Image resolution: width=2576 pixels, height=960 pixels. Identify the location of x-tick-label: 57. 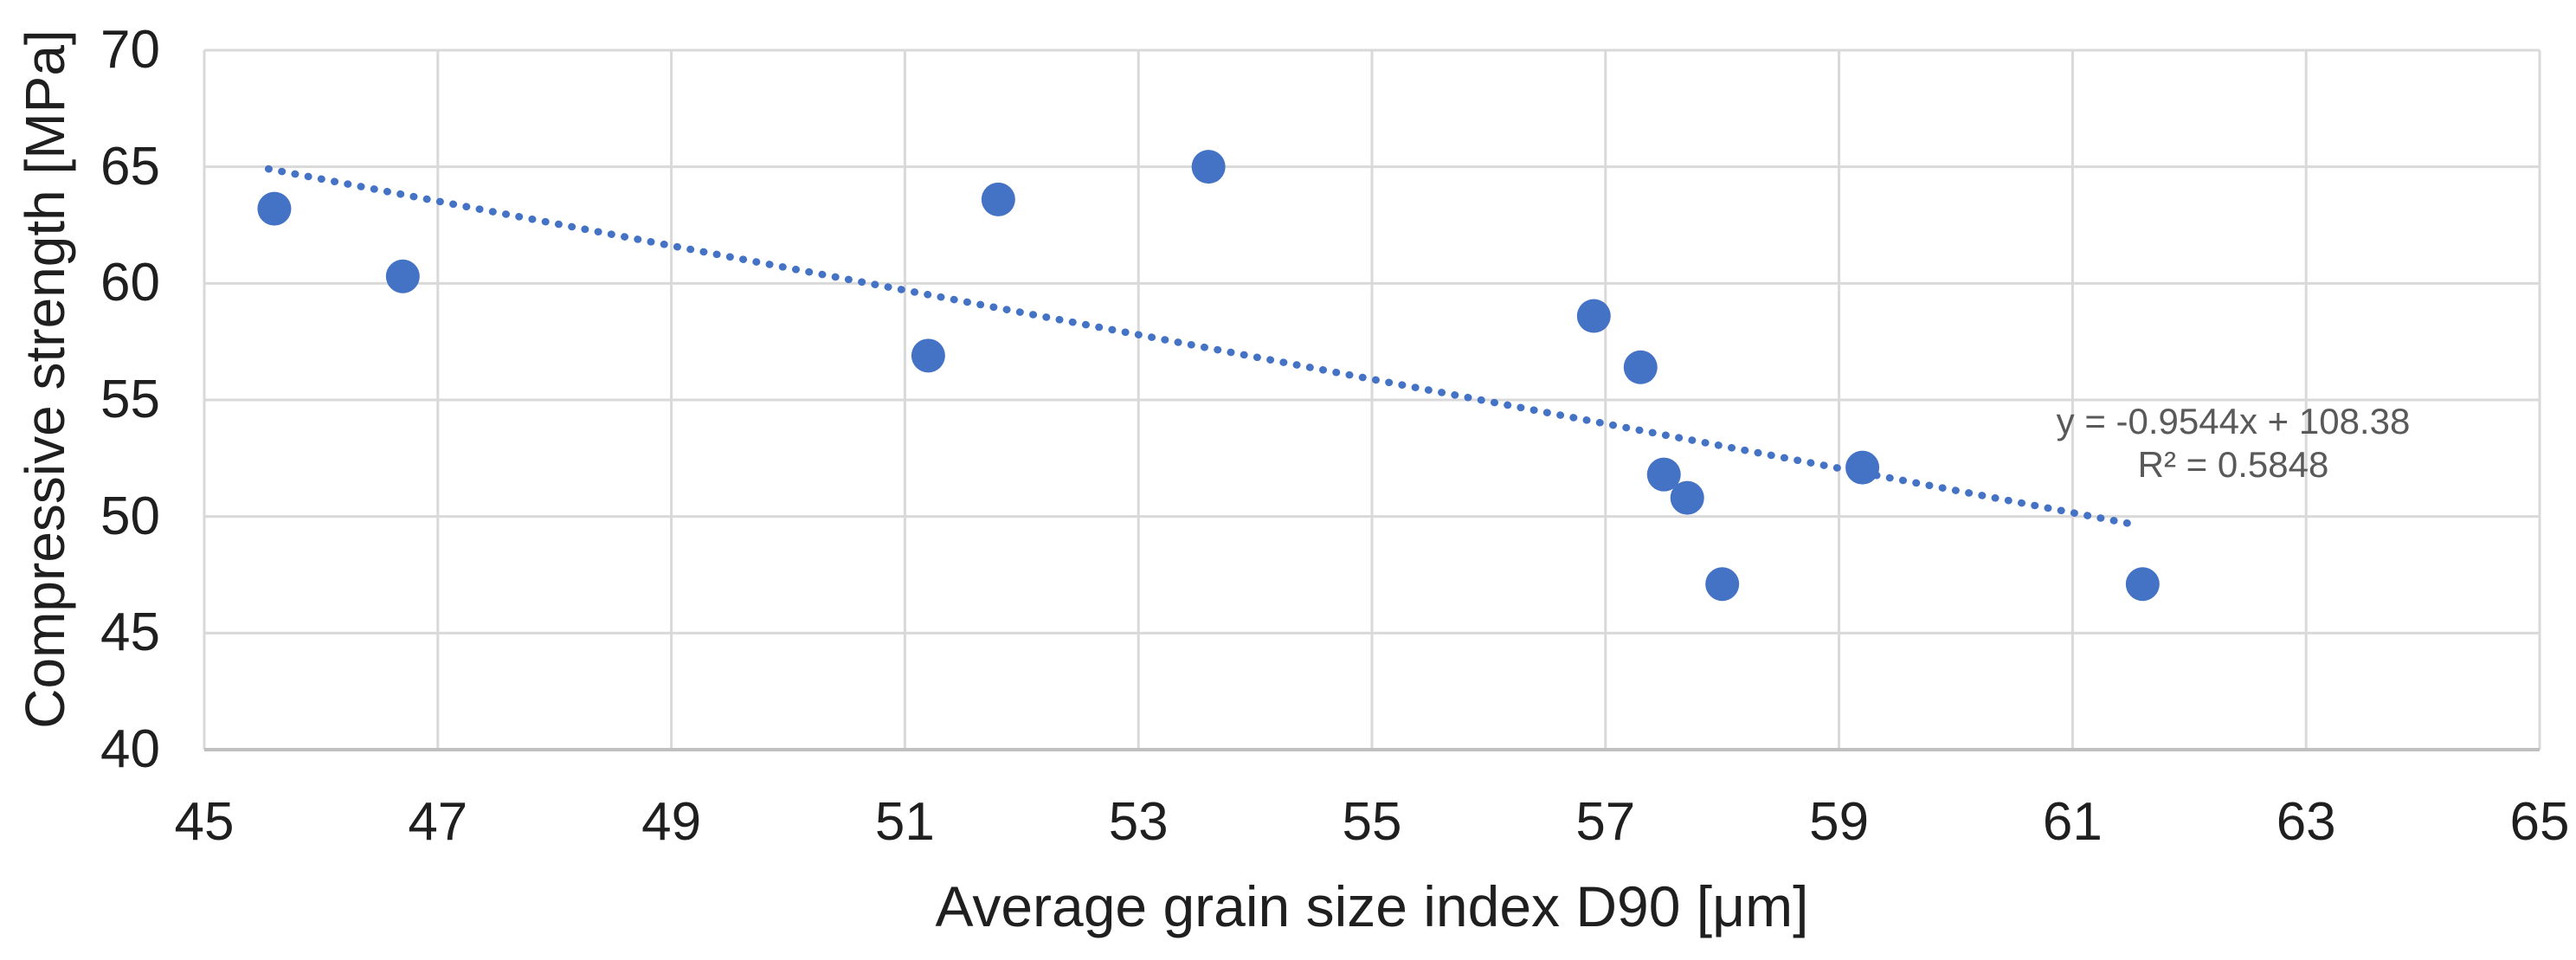
(1605, 822).